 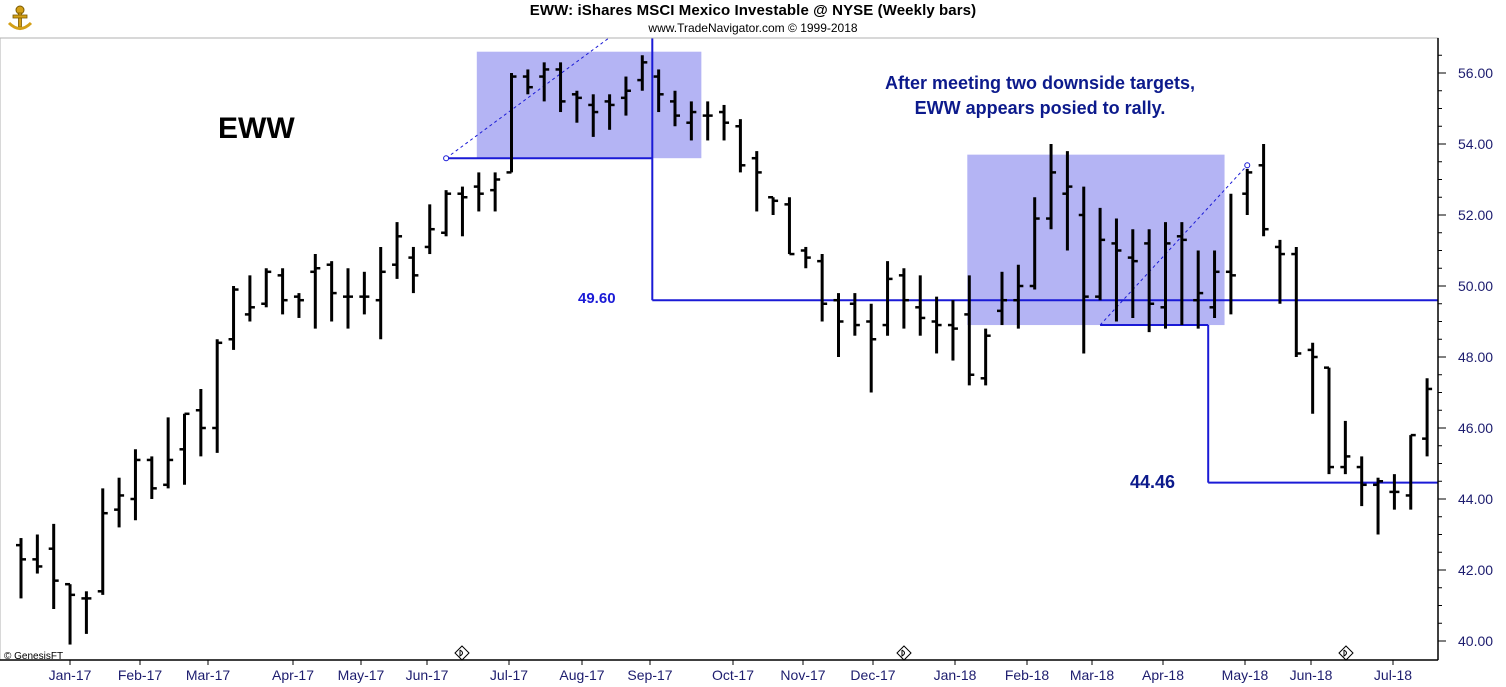 What do you see at coordinates (361, 675) in the screenshot?
I see `x-tick-label: May-17` at bounding box center [361, 675].